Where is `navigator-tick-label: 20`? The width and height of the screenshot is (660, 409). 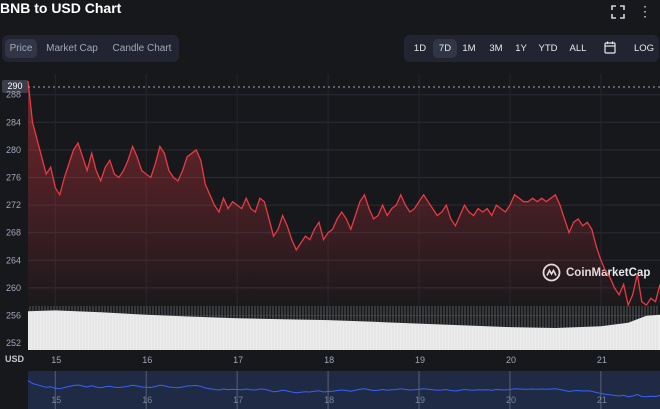
navigator-tick-label: 20 is located at coordinates (511, 400).